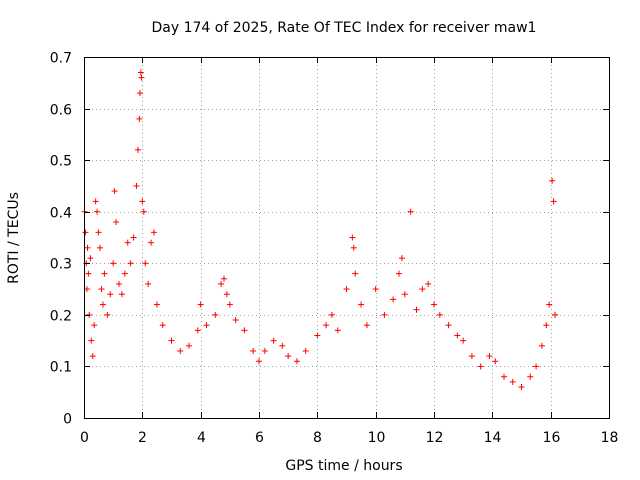  I want to click on x-tick-label: 12, so click(435, 438).